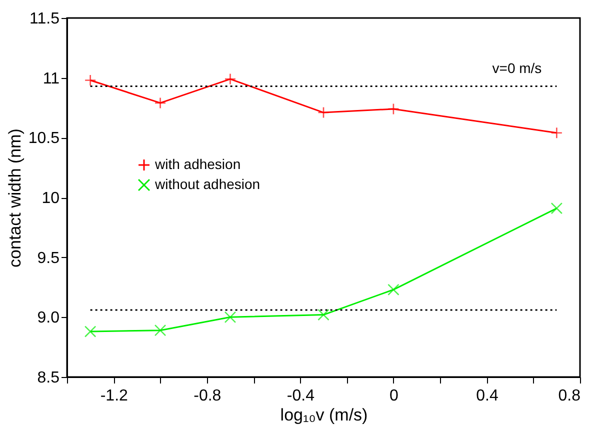 This screenshot has width=613, height=433. What do you see at coordinates (114, 396) in the screenshot?
I see `x-tick-label: -1.2` at bounding box center [114, 396].